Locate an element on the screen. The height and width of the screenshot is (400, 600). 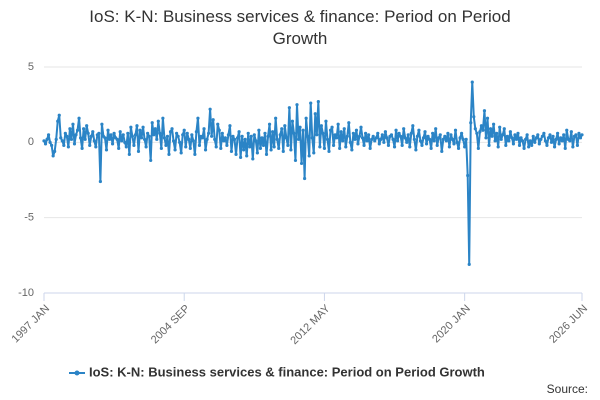
y-tick-label: 5 is located at coordinates (31, 67).